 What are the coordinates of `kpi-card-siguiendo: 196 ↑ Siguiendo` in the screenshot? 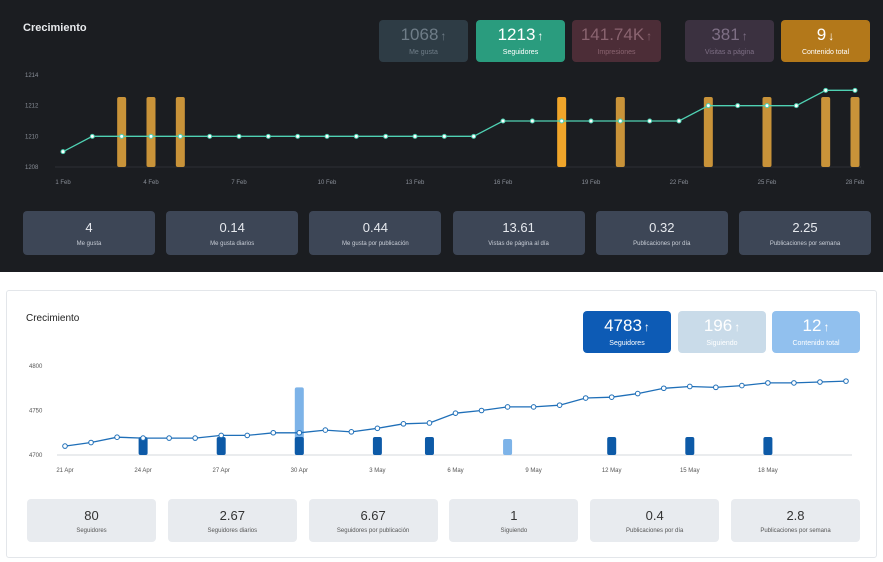 It's located at (722, 332).